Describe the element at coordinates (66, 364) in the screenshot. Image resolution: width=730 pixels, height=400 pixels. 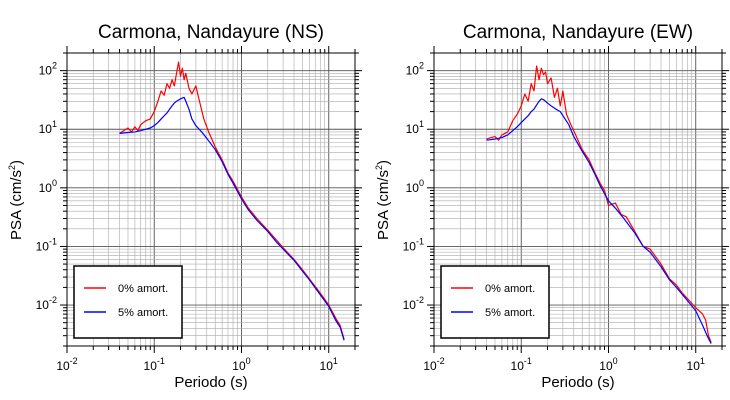
I see `x-tick-label-ns: 10⁻²` at that location.